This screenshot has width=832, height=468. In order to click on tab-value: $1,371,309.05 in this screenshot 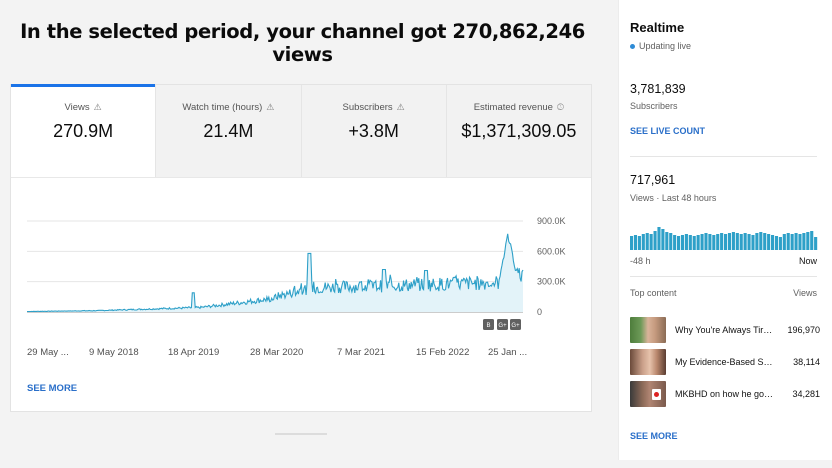, I will do `click(519, 131)`.